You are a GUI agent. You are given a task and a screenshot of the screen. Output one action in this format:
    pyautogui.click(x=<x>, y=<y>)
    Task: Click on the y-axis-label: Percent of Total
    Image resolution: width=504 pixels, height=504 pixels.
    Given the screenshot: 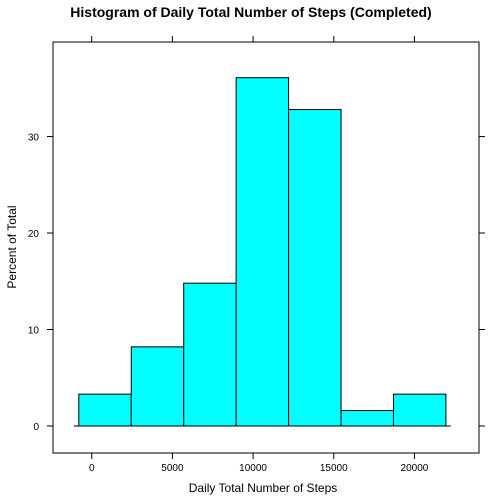 What is the action you would take?
    pyautogui.click(x=12, y=246)
    